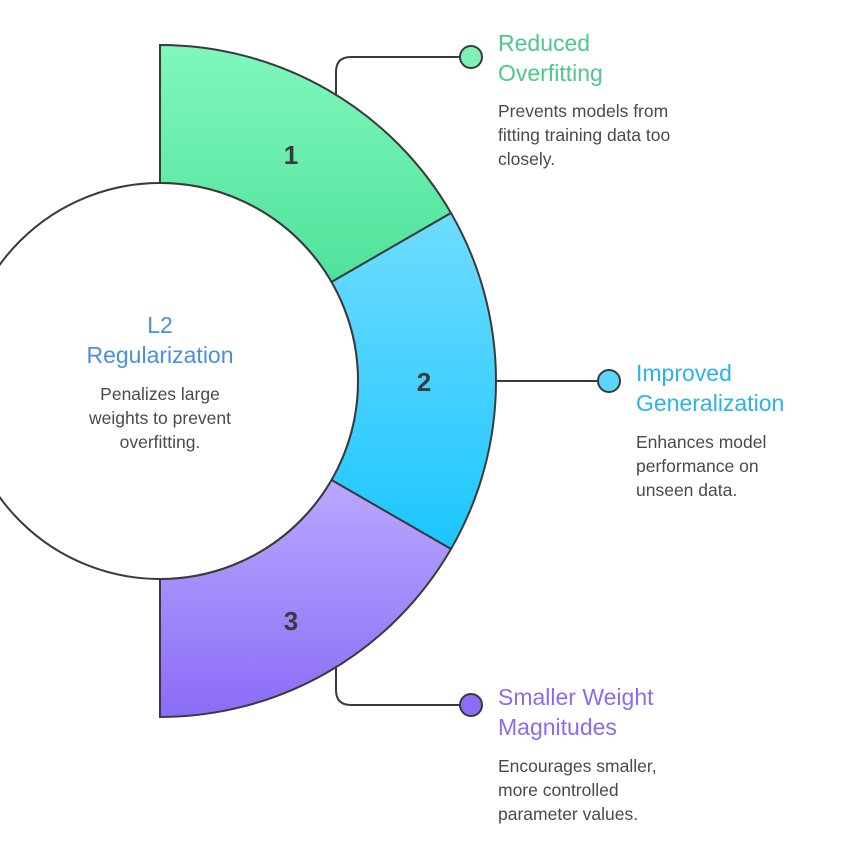 The height and width of the screenshot is (846, 845). I want to click on label-1-title-line-1: Reduced, so click(544, 43).